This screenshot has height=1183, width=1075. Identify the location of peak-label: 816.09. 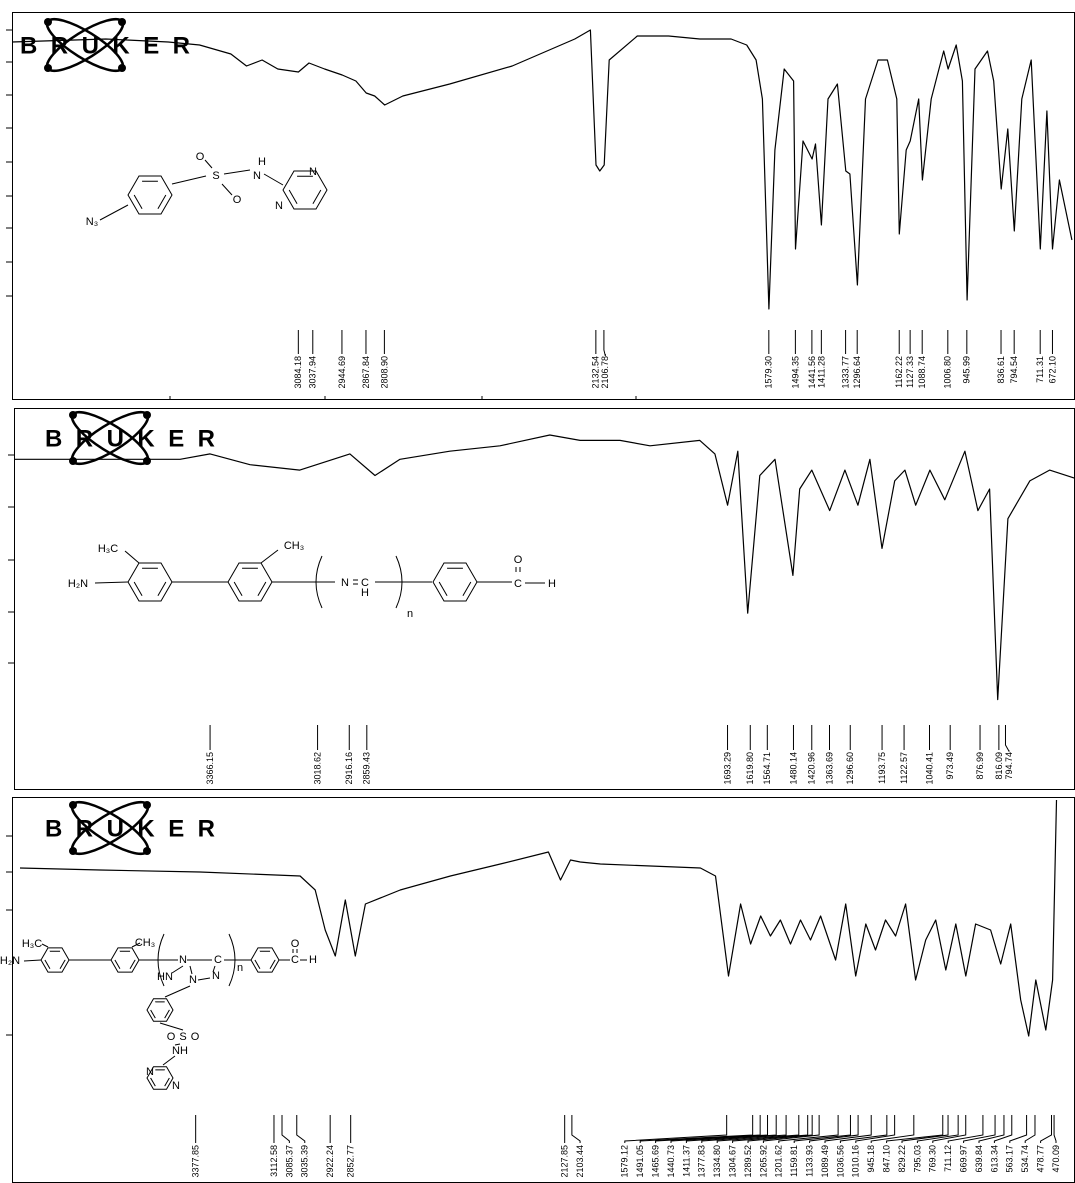
(999, 766).